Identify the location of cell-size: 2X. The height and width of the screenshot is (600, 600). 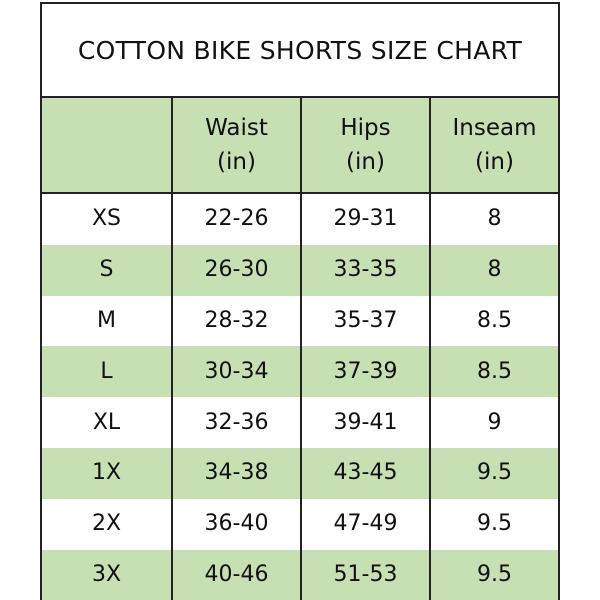
(107, 524).